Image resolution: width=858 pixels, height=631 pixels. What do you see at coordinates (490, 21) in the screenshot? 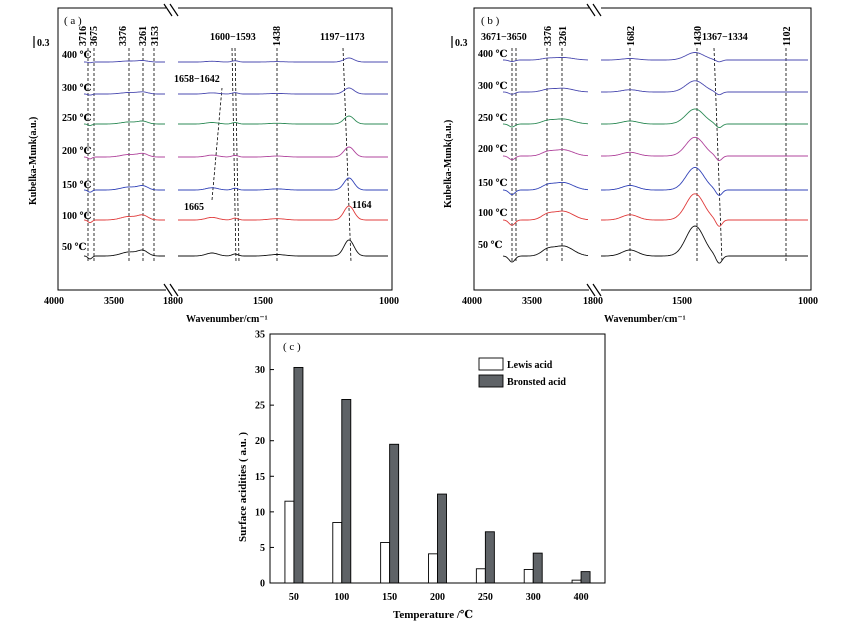
I see `panel-b-label: ( b )` at bounding box center [490, 21].